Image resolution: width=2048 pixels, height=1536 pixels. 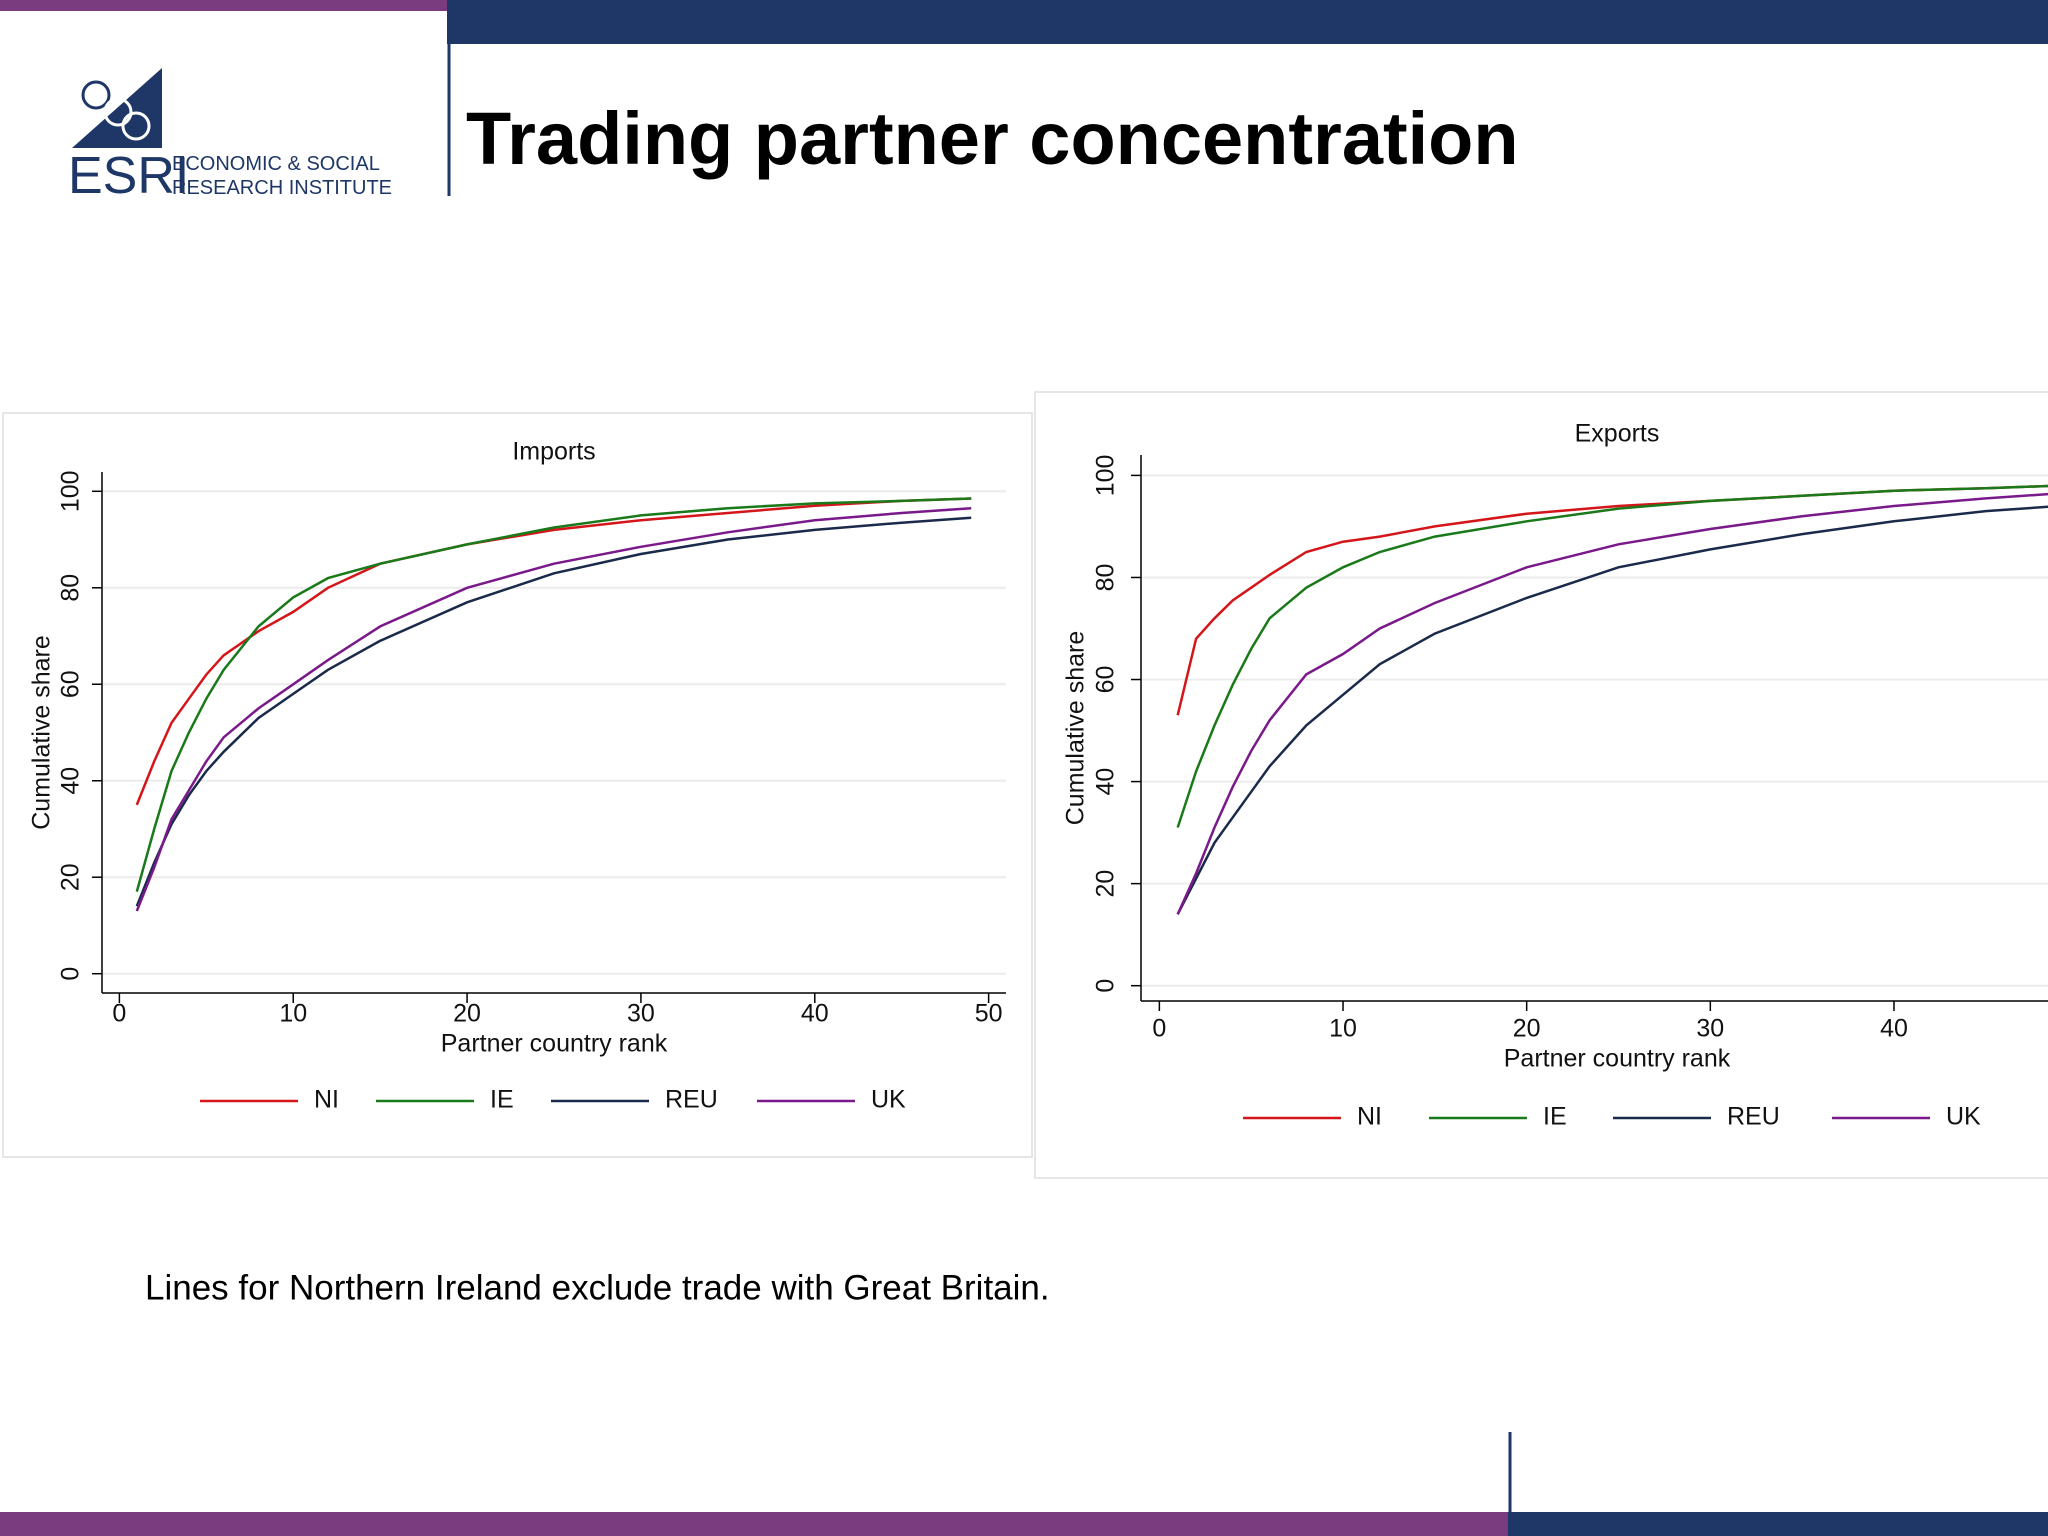 What do you see at coordinates (282, 188) in the screenshot?
I see `logo-line: RESEARCH INSTITUTE` at bounding box center [282, 188].